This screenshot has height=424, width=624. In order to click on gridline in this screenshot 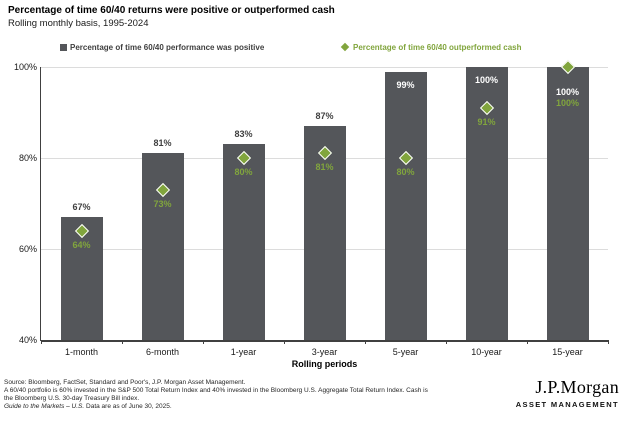, I will do `click(324, 67)`.